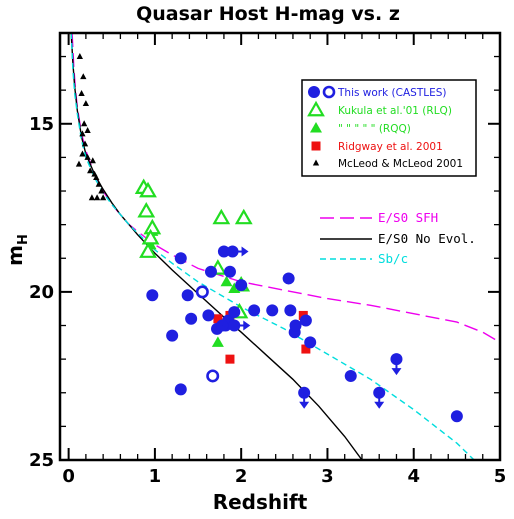  I want to click on y-tick-label-2: 25, so click(41, 460).